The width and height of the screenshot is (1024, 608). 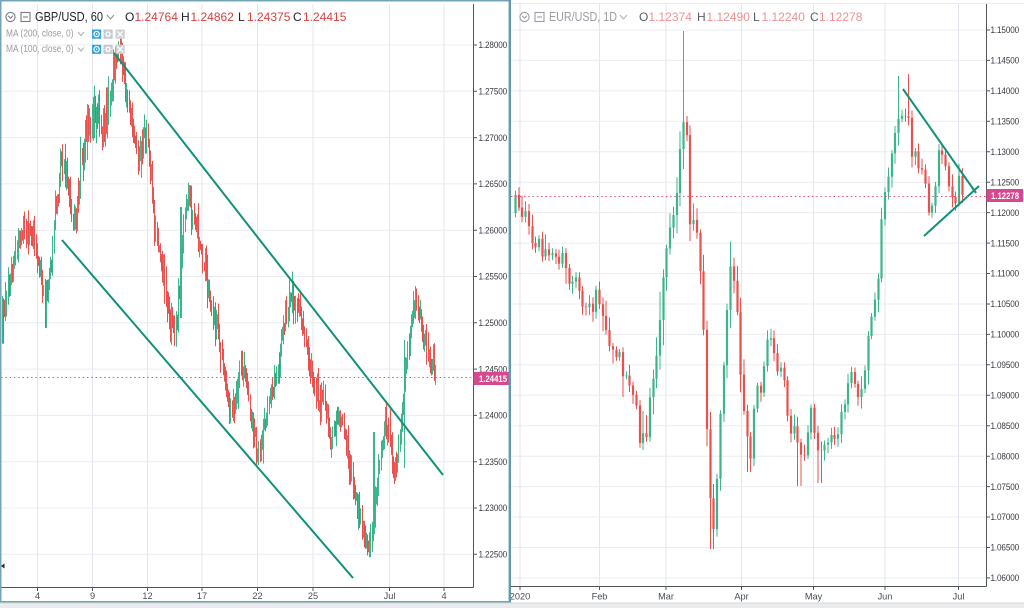 What do you see at coordinates (493, 230) in the screenshot?
I see `svg-text: 1.26000` at bounding box center [493, 230].